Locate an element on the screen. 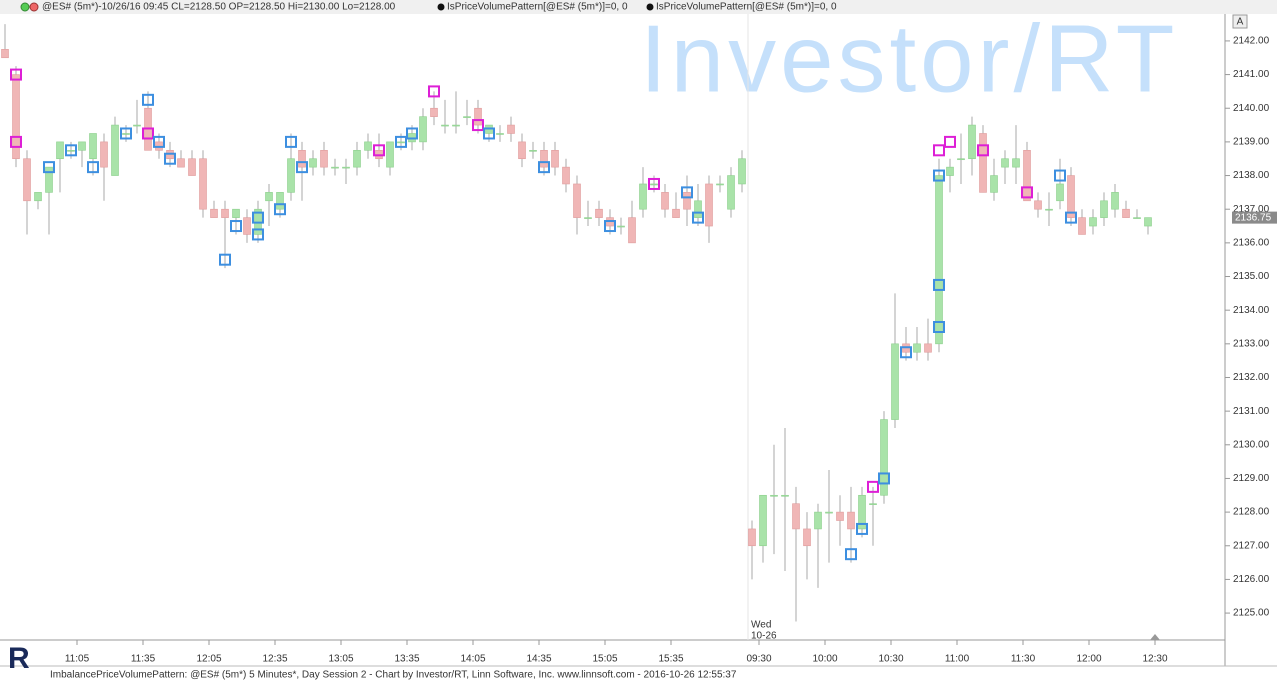 This screenshot has height=688, width=1277. y-tick-label: 2137.00 is located at coordinates (1251, 209).